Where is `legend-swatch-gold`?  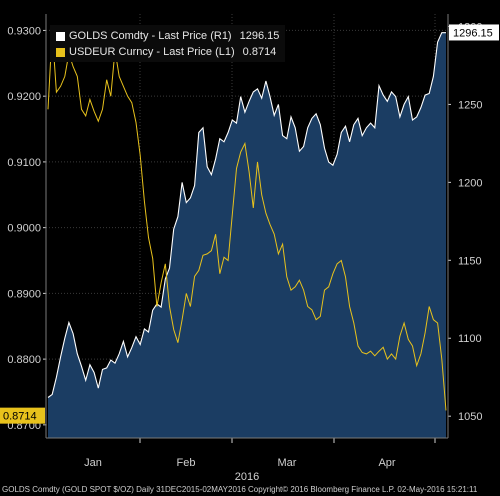
legend-swatch-gold is located at coordinates (60, 36).